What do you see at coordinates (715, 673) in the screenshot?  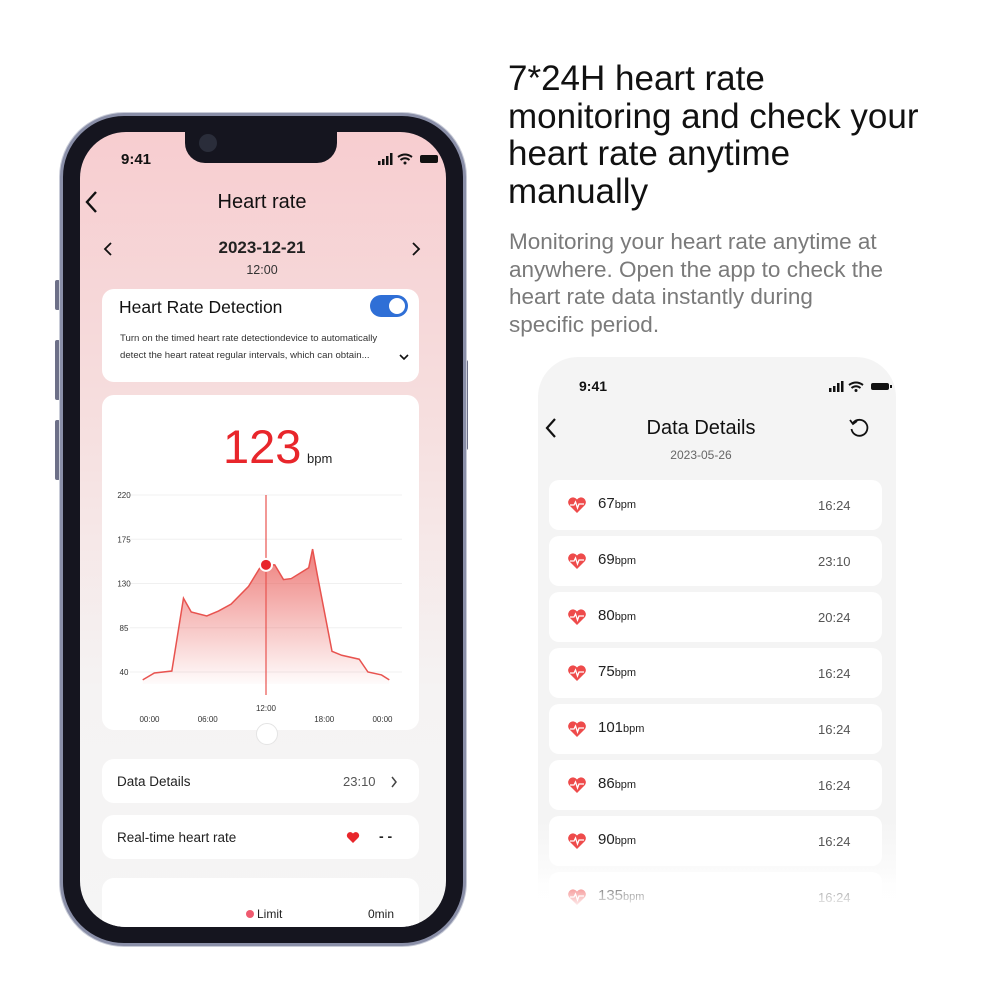 I see `list-item: 75bpm 16:24` at bounding box center [715, 673].